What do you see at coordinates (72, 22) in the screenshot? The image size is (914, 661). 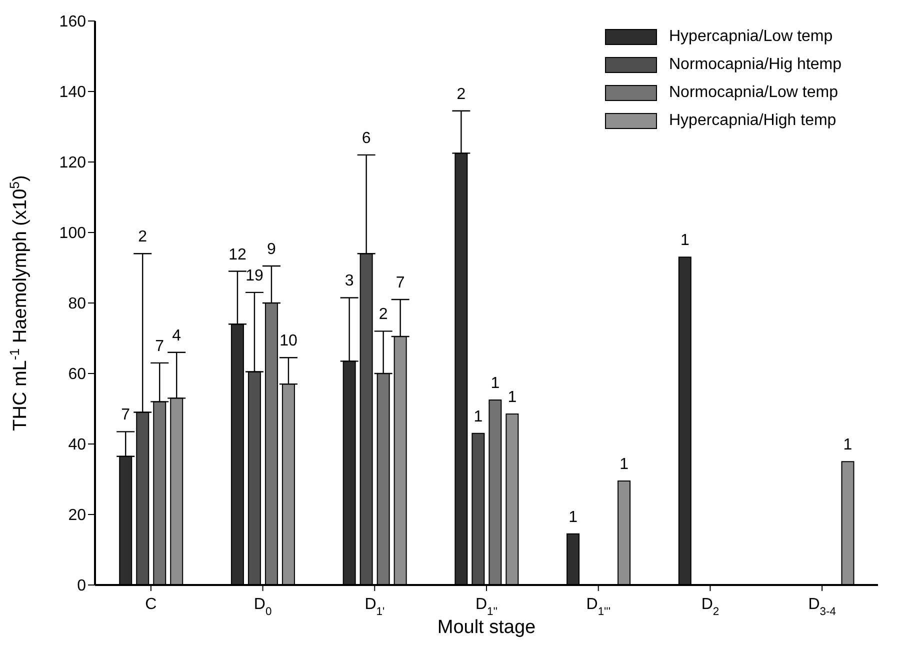 I see `y-tick-label: 160` at bounding box center [72, 22].